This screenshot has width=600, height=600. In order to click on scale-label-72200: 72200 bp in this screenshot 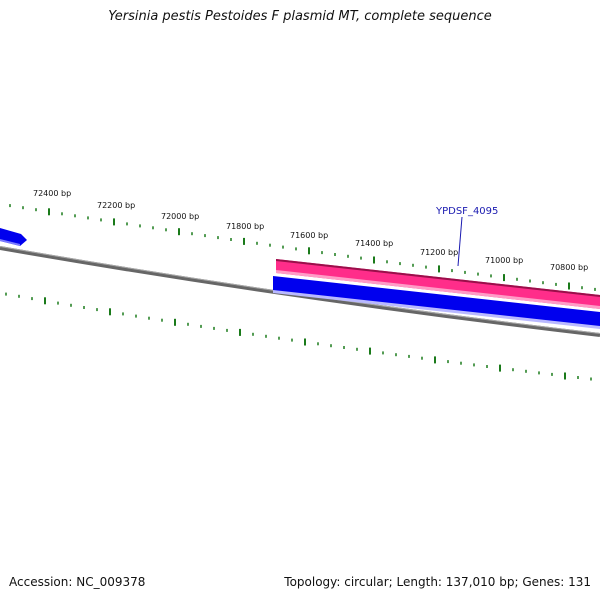, I will do `click(116, 205)`.